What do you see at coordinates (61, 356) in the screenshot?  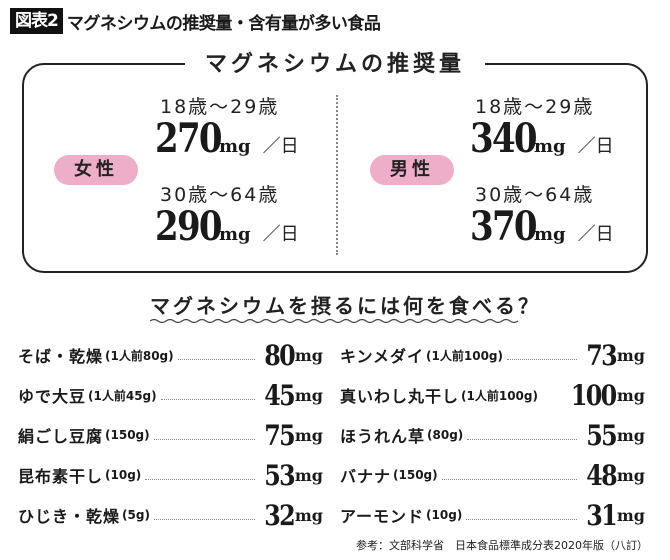 I see `food-name: そば・乾燥` at bounding box center [61, 356].